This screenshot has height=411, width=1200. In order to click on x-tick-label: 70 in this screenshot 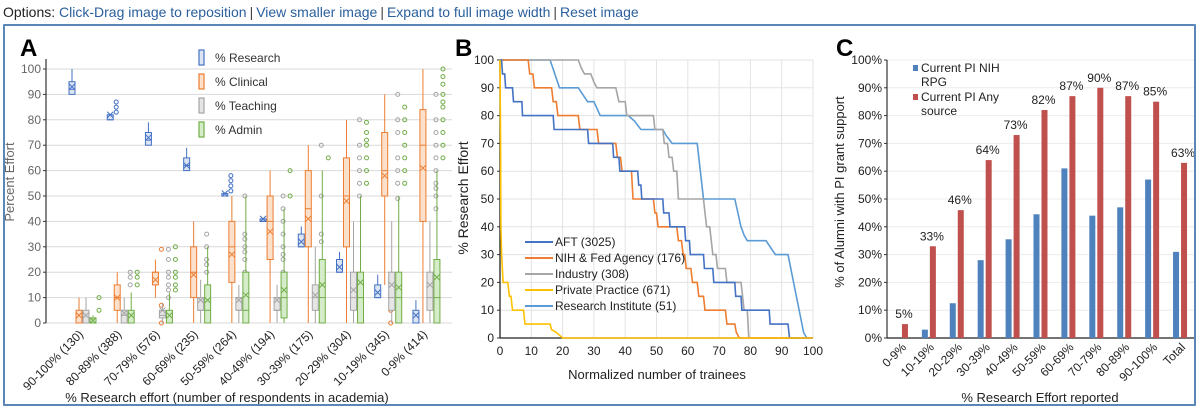, I will do `click(719, 351)`.